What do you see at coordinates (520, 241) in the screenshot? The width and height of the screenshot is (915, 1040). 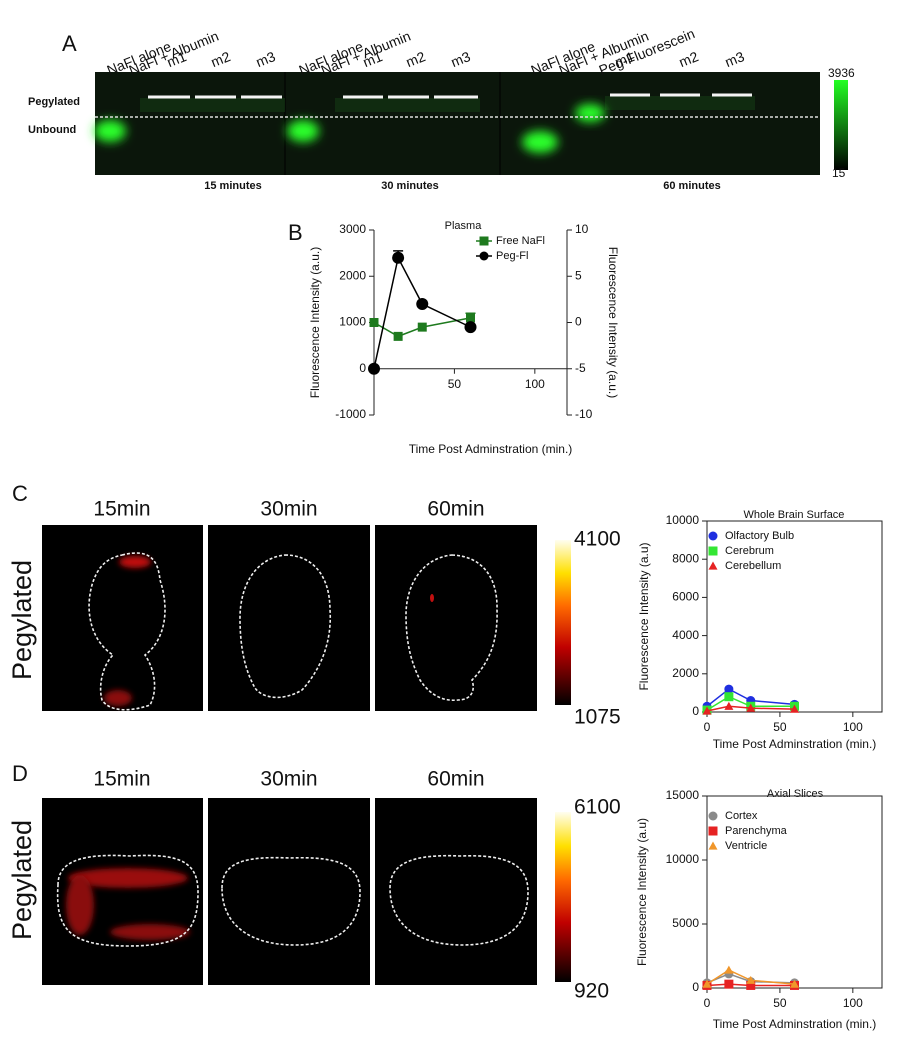 I see `legend-label: Free NaFl` at bounding box center [520, 241].